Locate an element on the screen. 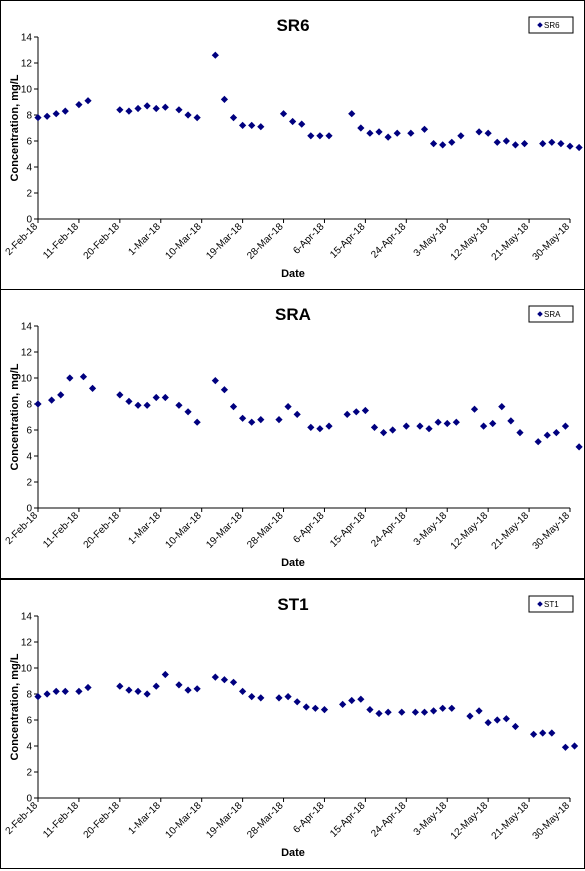 Image resolution: width=585 pixels, height=871 pixels. legend-label: ST1 is located at coordinates (551, 604).